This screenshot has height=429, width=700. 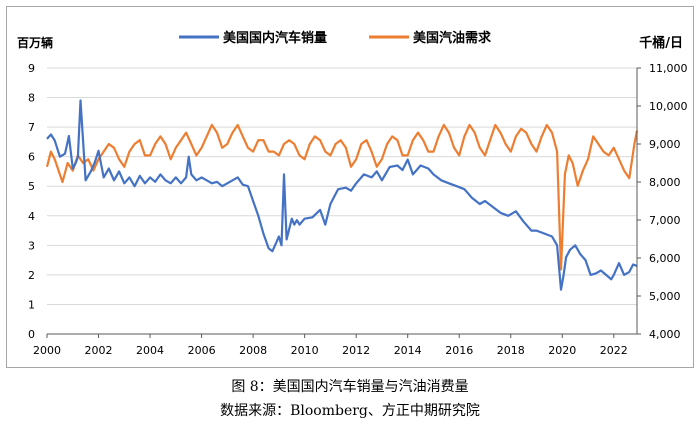 I want to click on y-left-axis-title: 百万辆, so click(x=35, y=42).